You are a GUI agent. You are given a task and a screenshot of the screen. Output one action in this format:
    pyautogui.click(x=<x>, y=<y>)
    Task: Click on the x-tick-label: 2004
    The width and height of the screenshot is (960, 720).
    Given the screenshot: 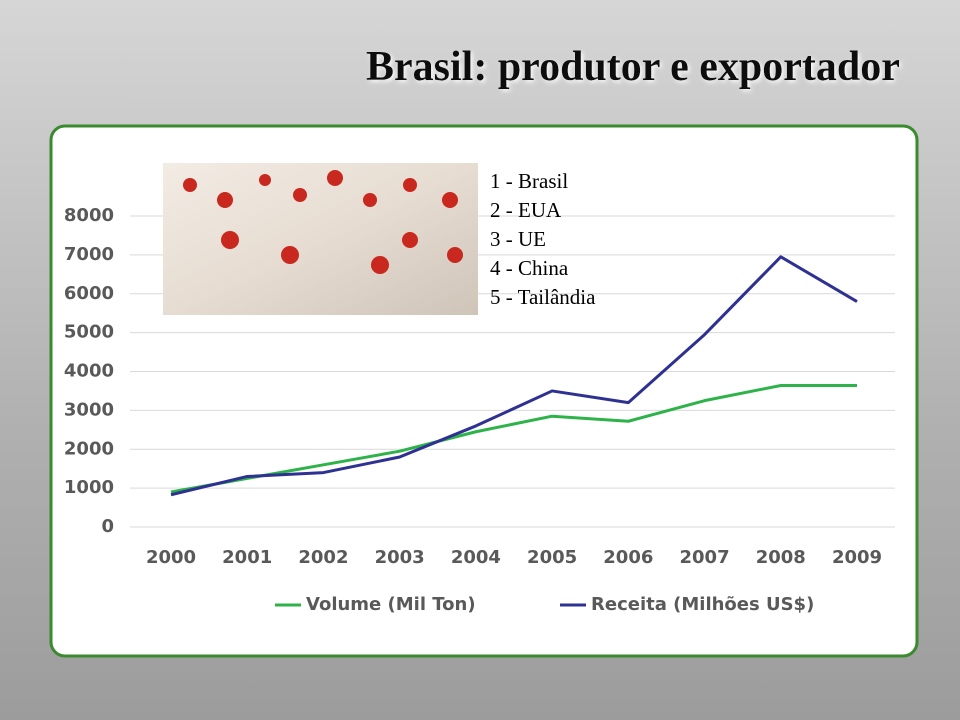 What is the action you would take?
    pyautogui.click(x=476, y=557)
    